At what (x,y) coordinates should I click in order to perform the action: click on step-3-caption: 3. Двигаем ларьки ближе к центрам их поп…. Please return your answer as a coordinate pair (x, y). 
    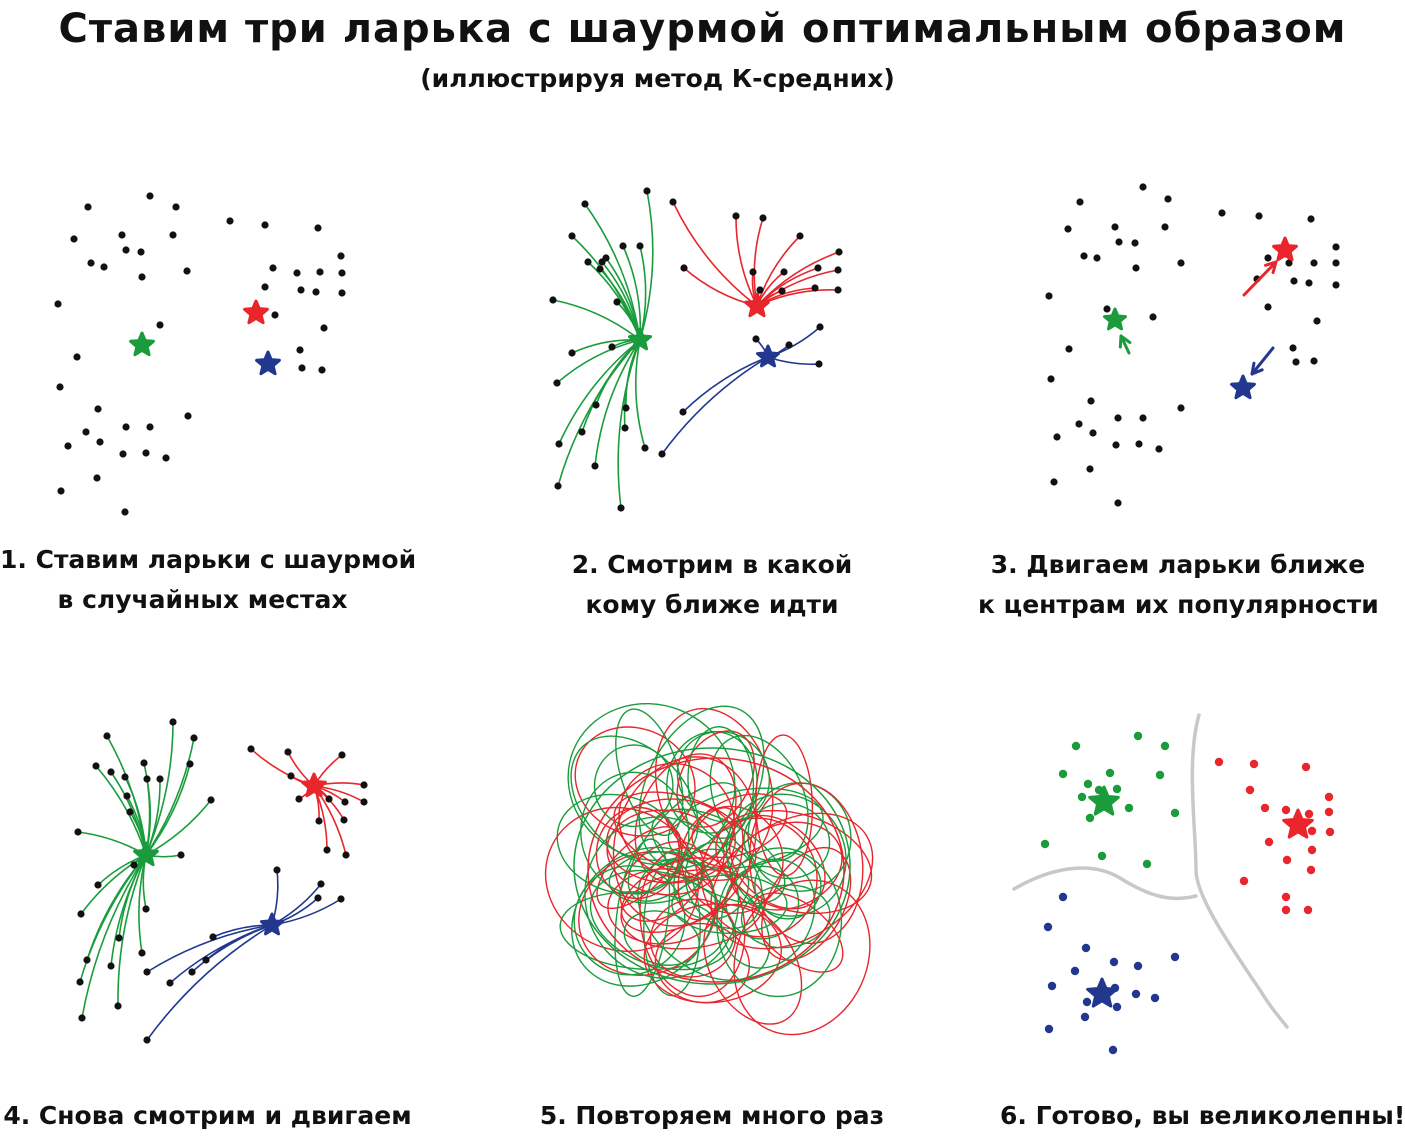
    Looking at the image, I should click on (1178, 585).